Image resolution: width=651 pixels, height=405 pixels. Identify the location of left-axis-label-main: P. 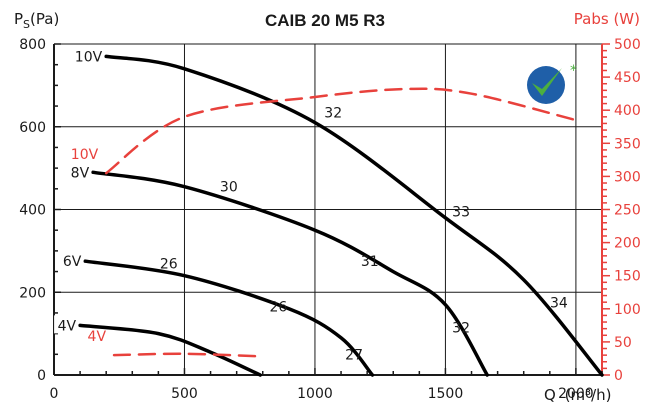
(18, 19).